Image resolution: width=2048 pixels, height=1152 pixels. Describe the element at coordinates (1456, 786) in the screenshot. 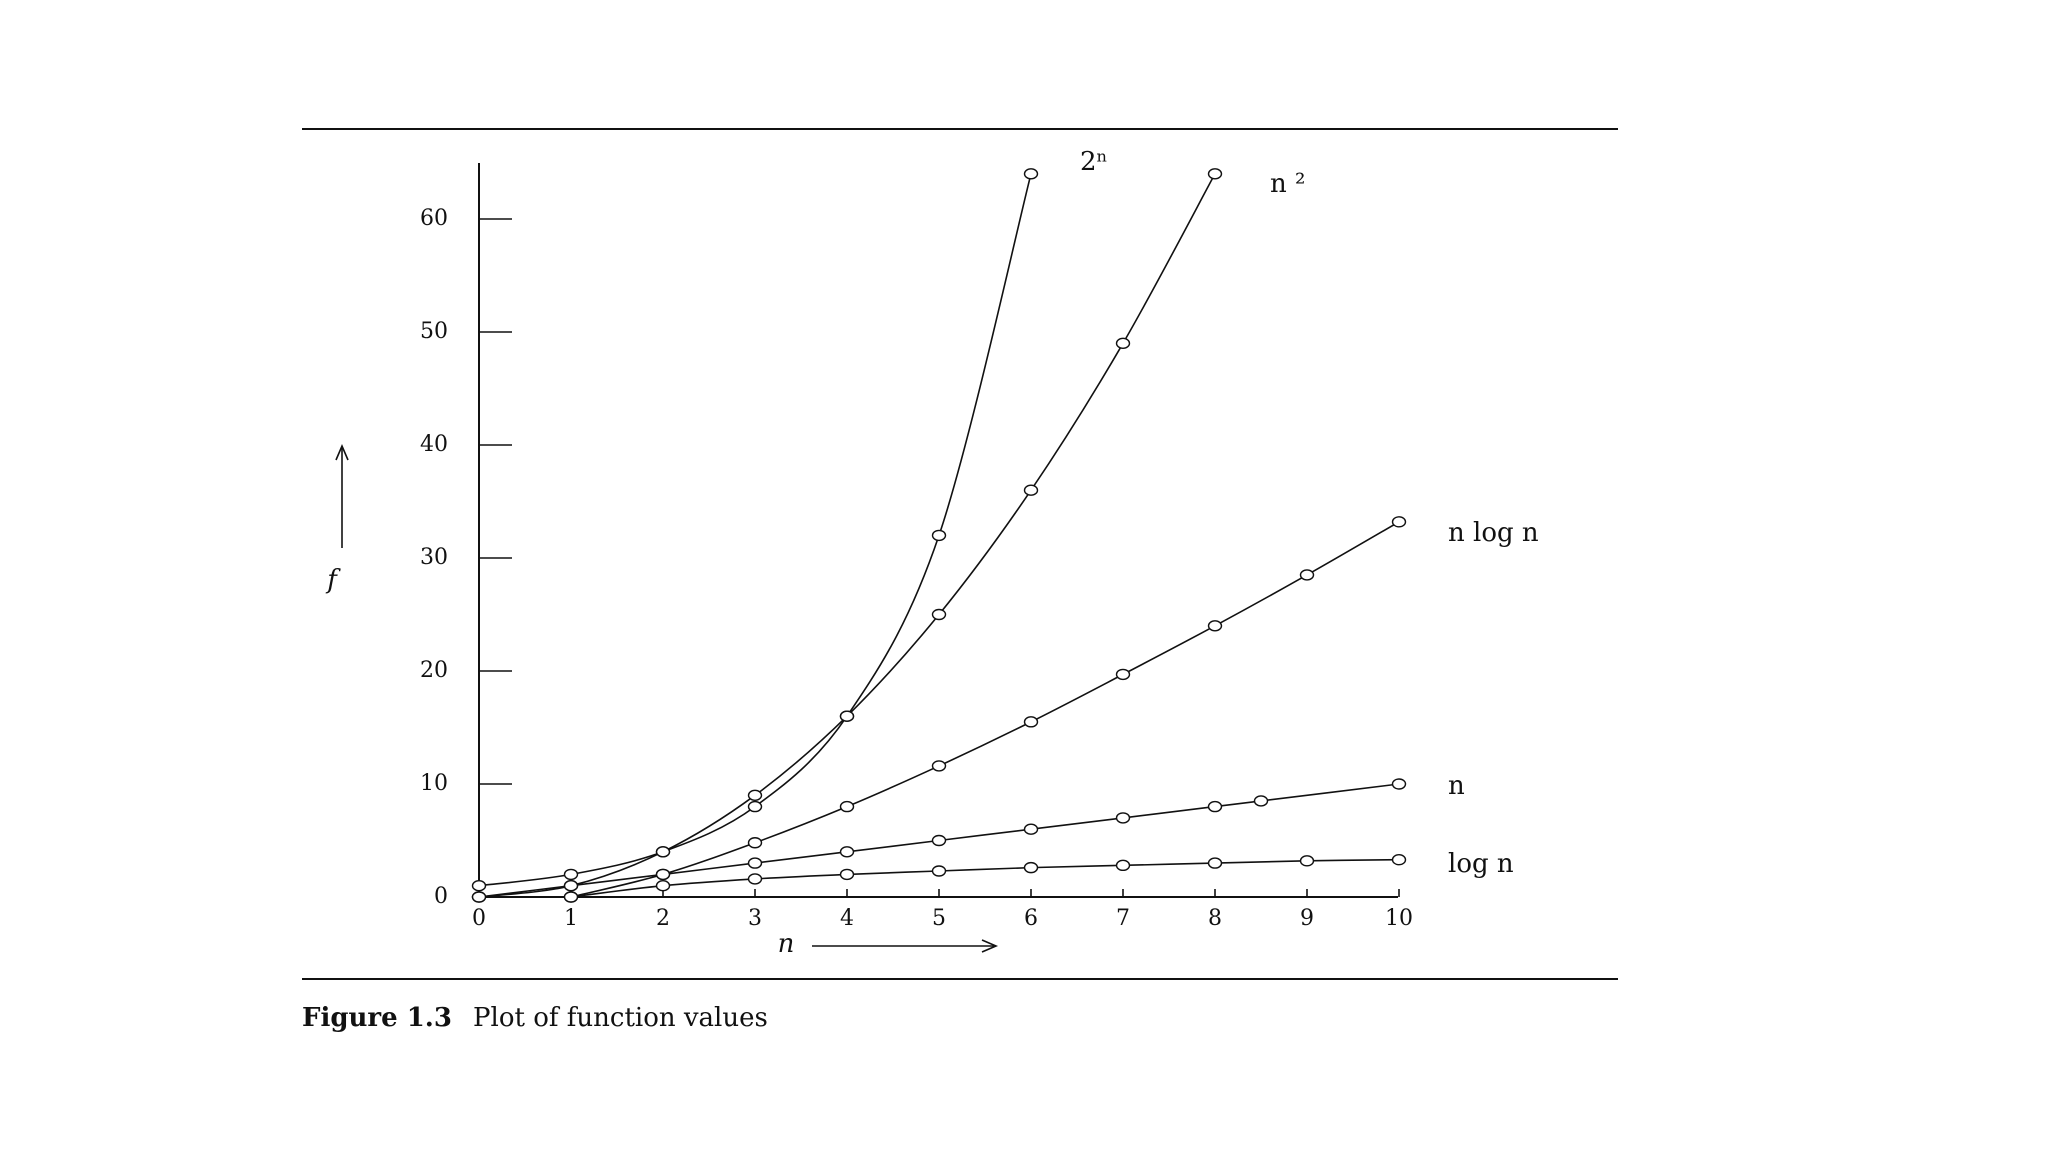

I see `series-label-n: n` at that location.